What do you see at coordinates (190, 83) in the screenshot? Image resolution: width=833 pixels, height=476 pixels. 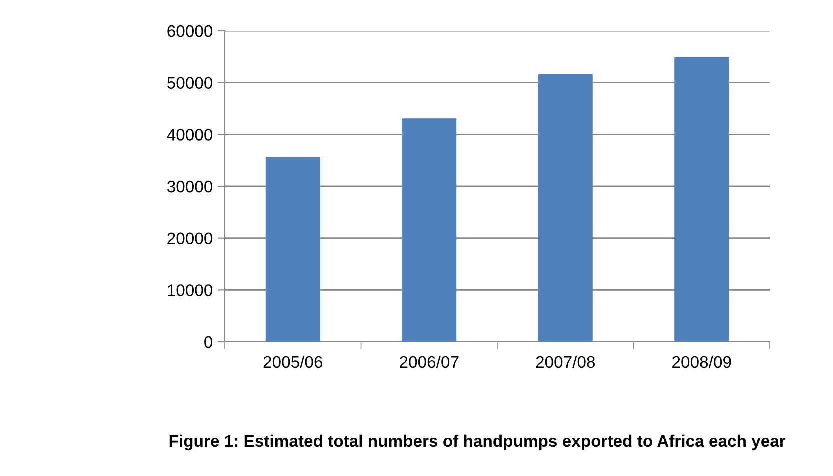 I see `y-tick-label: 50000` at bounding box center [190, 83].